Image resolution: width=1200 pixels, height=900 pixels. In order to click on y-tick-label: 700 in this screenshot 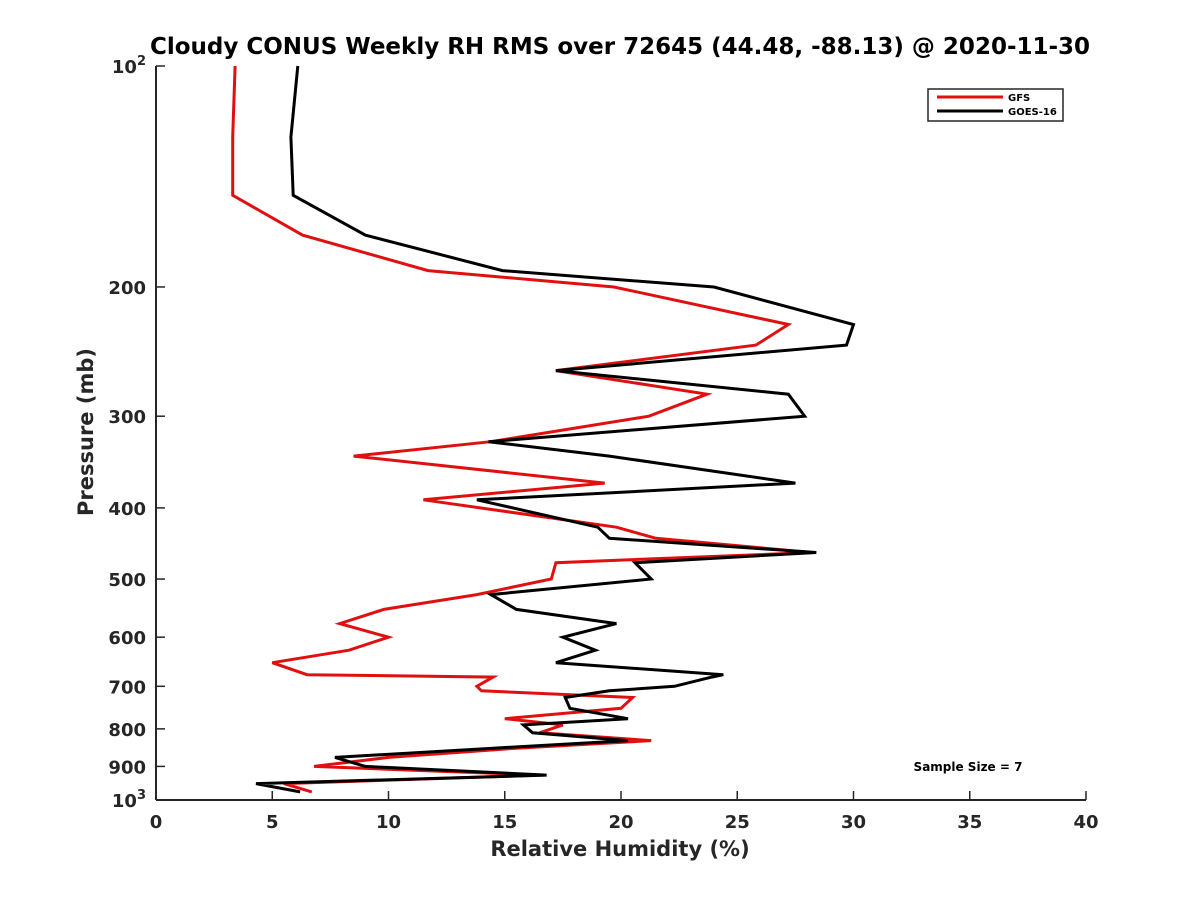, I will do `click(127, 687)`.